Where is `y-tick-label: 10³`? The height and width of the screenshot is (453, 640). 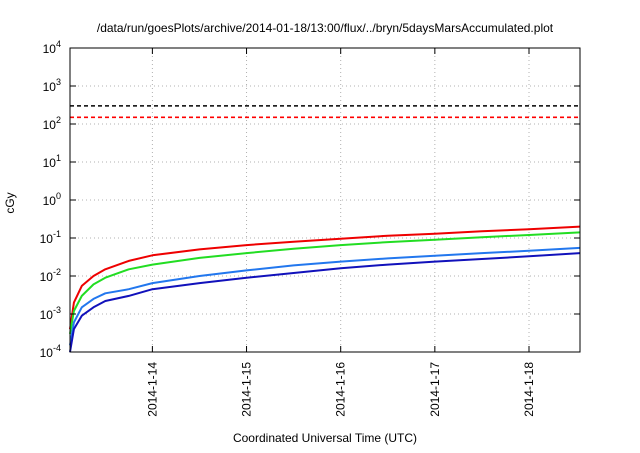
y-tick-label: 10³ is located at coordinates (52, 85).